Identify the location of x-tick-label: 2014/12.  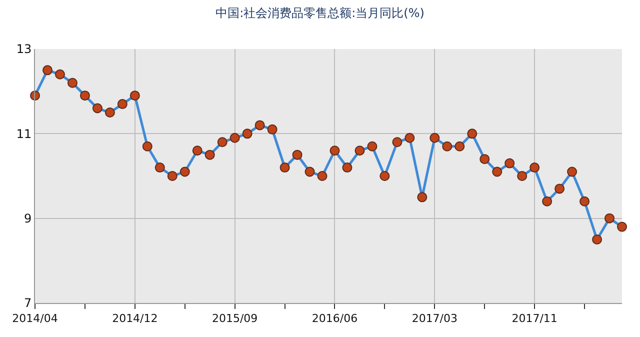
(135, 319).